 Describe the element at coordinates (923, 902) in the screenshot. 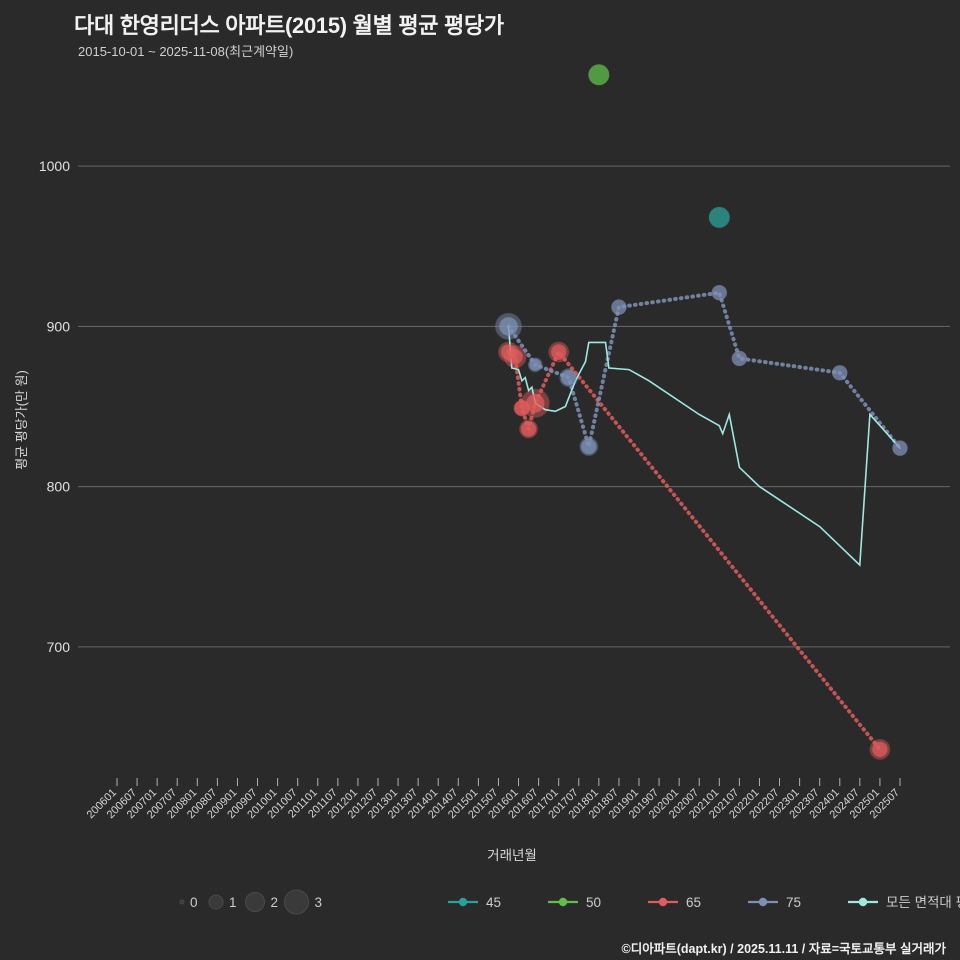

I see `legend-series-label: 모든 면적대 평균값` at that location.